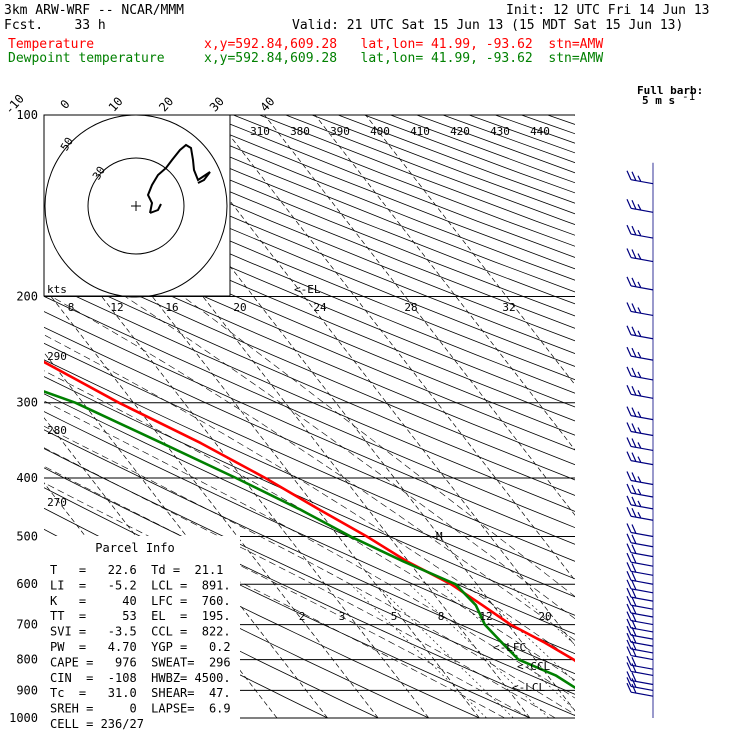 Image resolution: width=740 pixels, height=740 pixels. What do you see at coordinates (27, 478) in the screenshot?
I see `pressure-label: 400` at bounding box center [27, 478].